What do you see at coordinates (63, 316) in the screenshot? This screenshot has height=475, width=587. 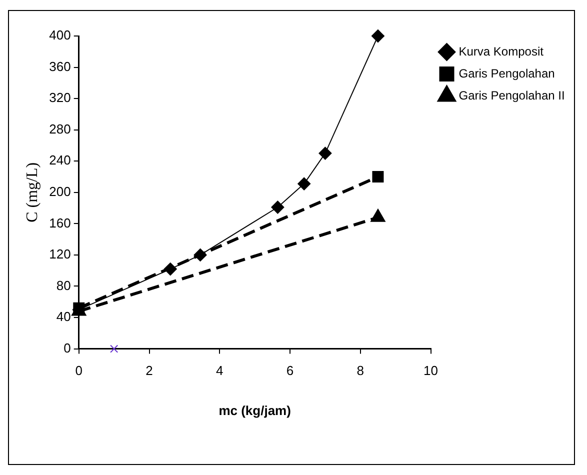 I see `y-tick-label: 40` at bounding box center [63, 316].